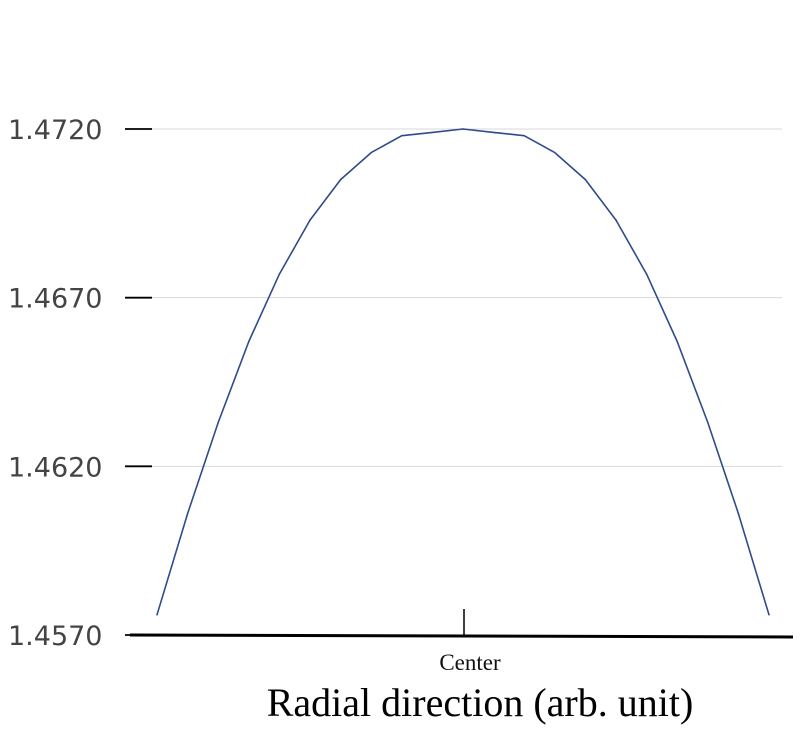 This screenshot has width=800, height=734. I want to click on x-category-label: Center, so click(470, 662).